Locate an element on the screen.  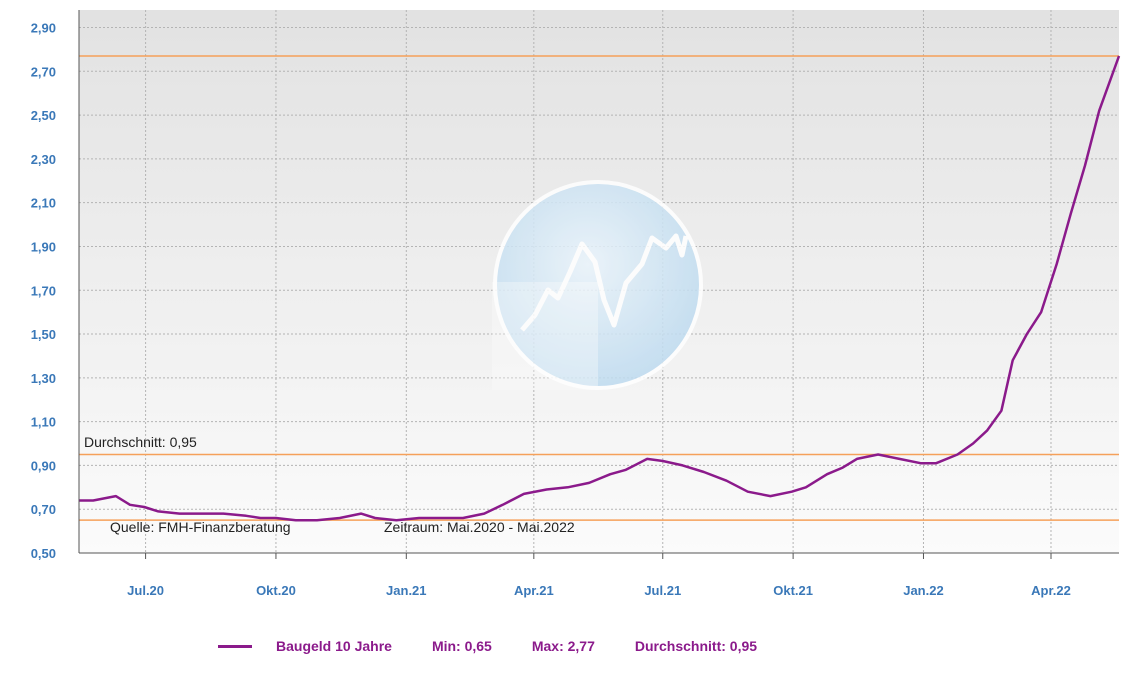
x-tick-label: Jan.21 is located at coordinates (406, 590).